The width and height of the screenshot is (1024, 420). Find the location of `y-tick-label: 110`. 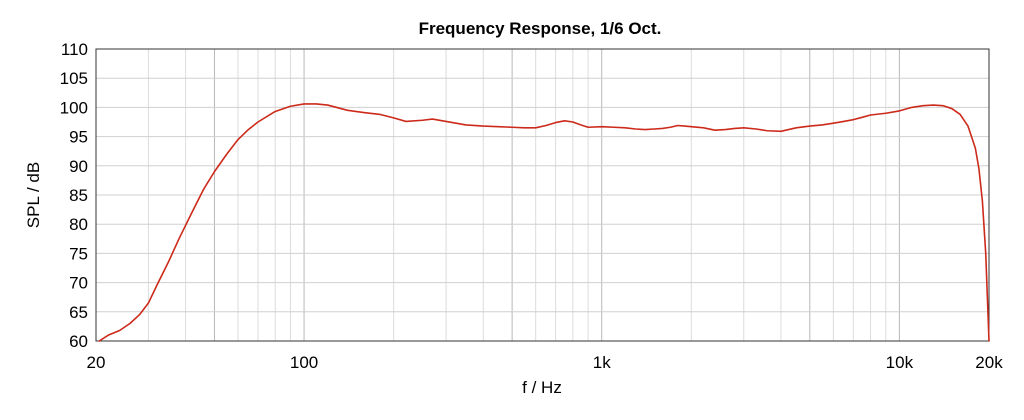

y-tick-label: 110 is located at coordinates (74, 49).